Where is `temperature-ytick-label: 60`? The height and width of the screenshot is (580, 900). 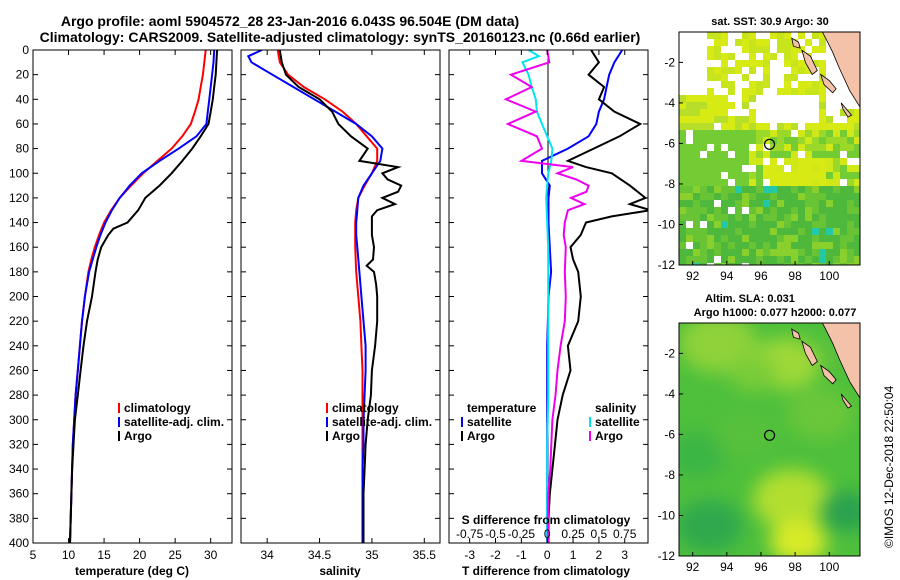 temperature-ytick-label: 60 is located at coordinates (23, 124).